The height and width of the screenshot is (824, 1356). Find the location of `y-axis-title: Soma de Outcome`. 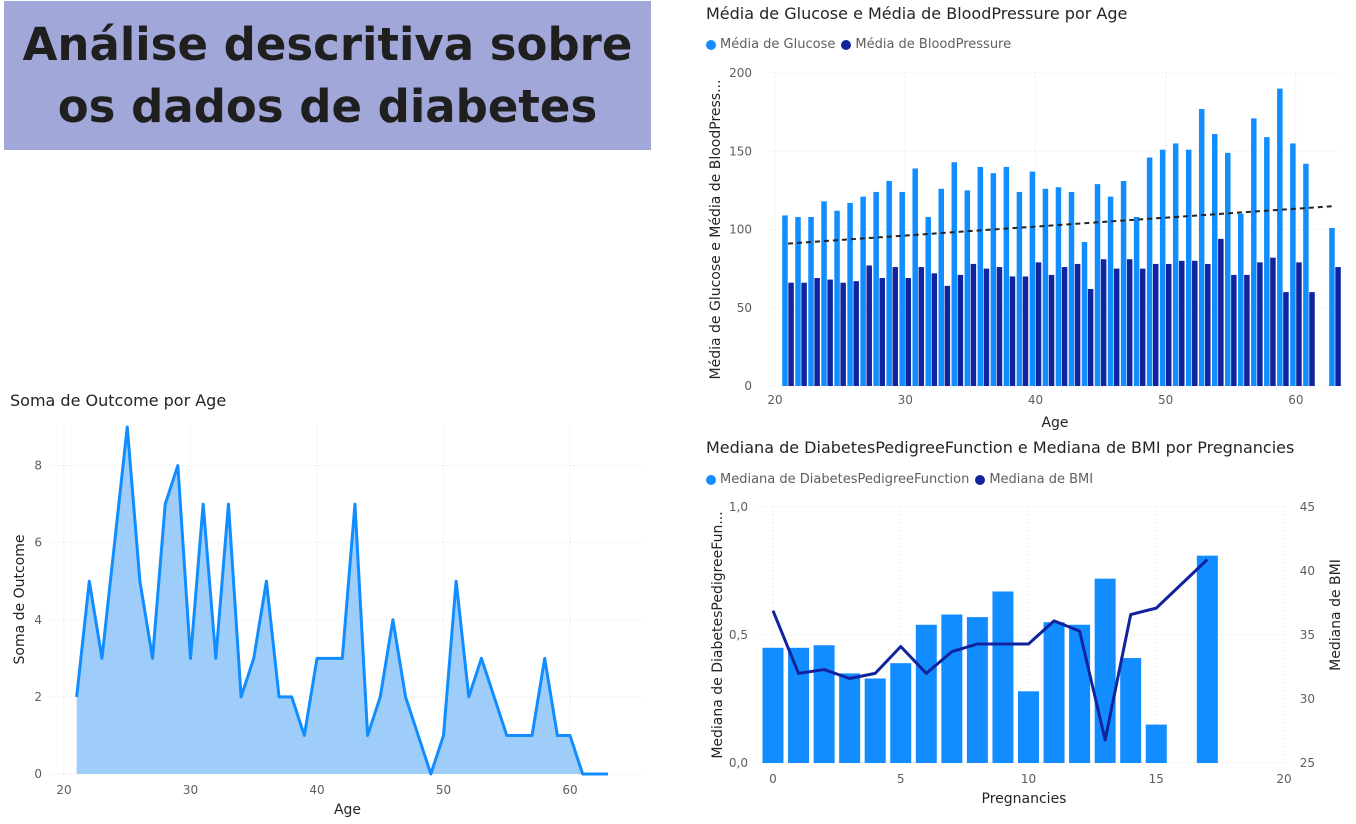

y-axis-title: Soma de Outcome is located at coordinates (20, 600).